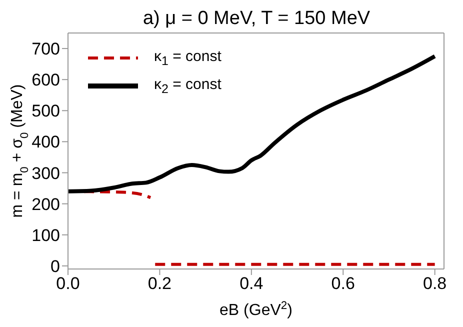  I want to click on x-tick-label: 0.4, so click(252, 284).